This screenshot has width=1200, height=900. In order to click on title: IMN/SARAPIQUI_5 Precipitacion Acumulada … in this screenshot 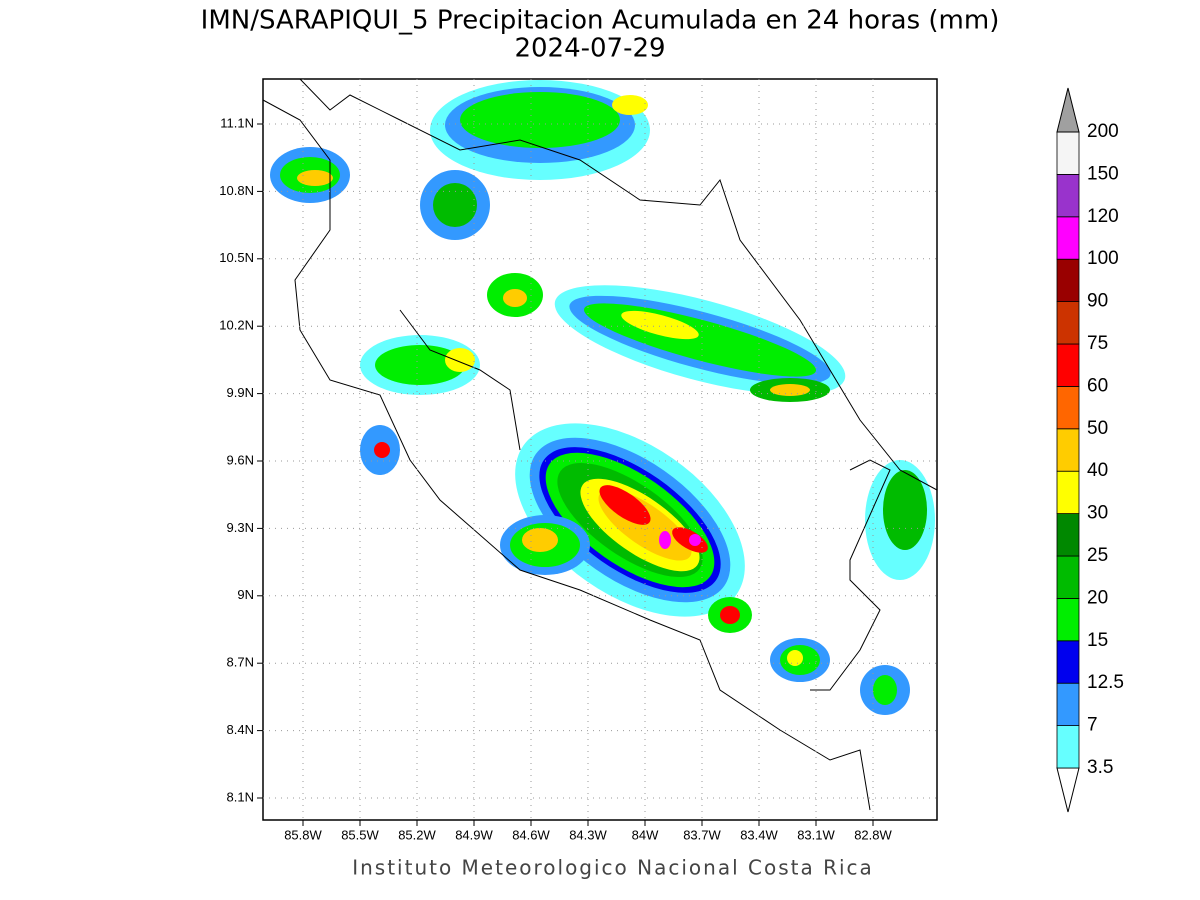, I will do `click(600, 21)`.